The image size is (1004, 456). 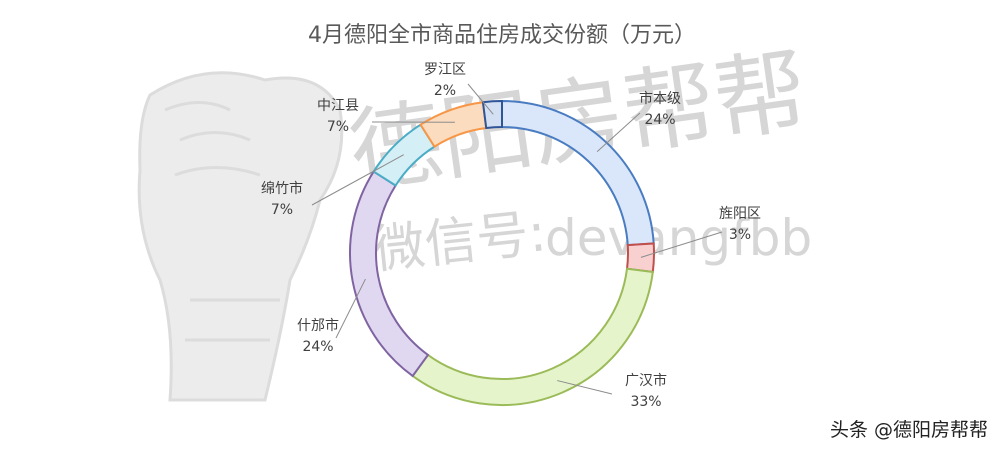 What do you see at coordinates (459, 242) in the screenshot?
I see `watermark-wechat-label: 微信号:` at bounding box center [459, 242].